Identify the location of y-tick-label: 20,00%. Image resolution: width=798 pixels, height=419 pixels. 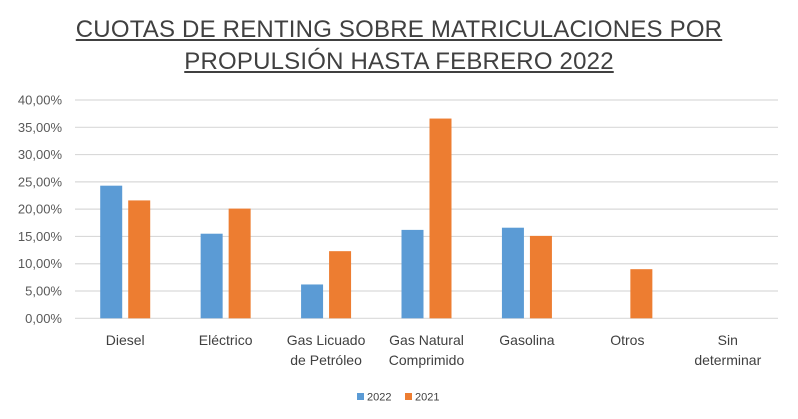
(40, 209).